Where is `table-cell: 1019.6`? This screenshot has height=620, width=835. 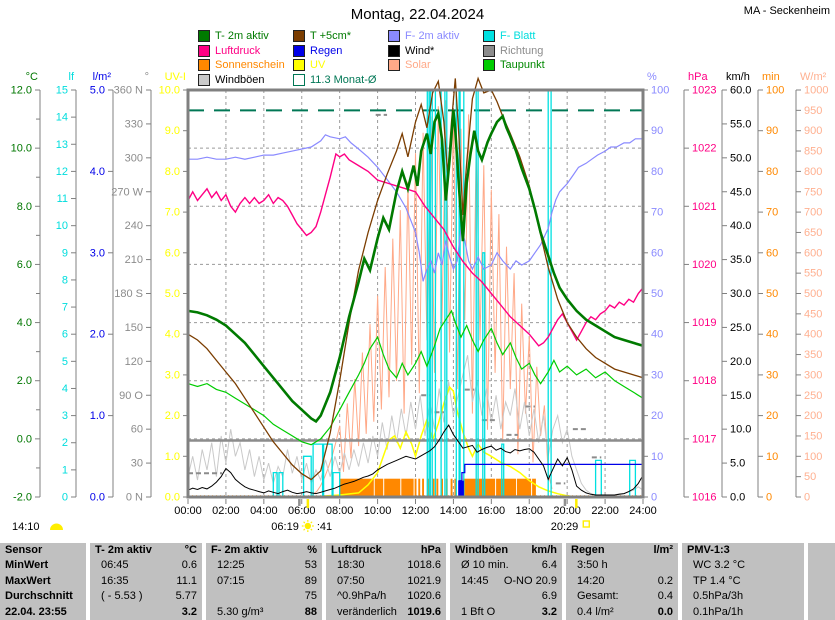
table-cell: 1019.6 is located at coordinates (424, 611).